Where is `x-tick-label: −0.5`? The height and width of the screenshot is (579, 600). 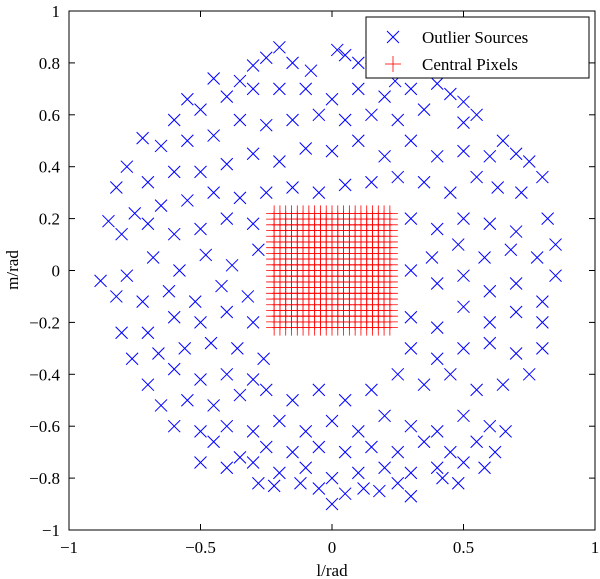
x-tick-label: −0.5 is located at coordinates (200, 547).